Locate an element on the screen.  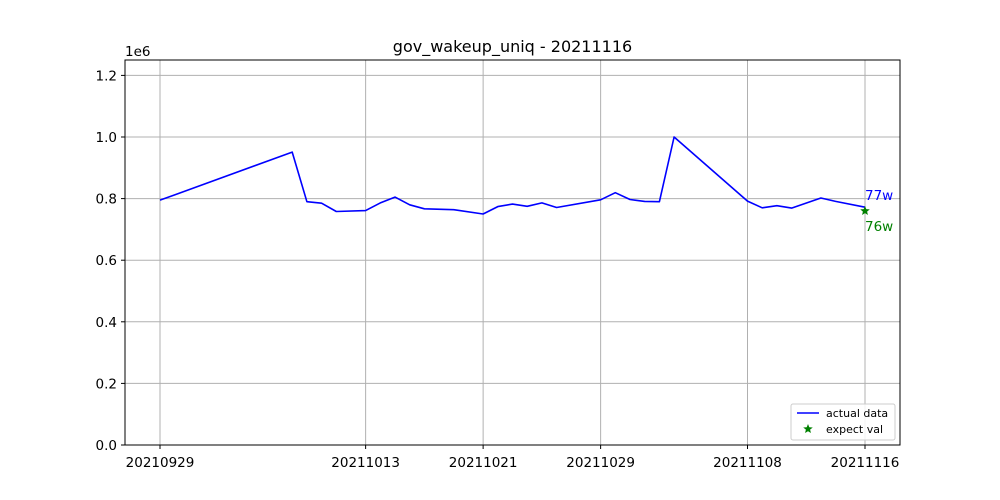
x-tick-label: 20211116 is located at coordinates (865, 463).